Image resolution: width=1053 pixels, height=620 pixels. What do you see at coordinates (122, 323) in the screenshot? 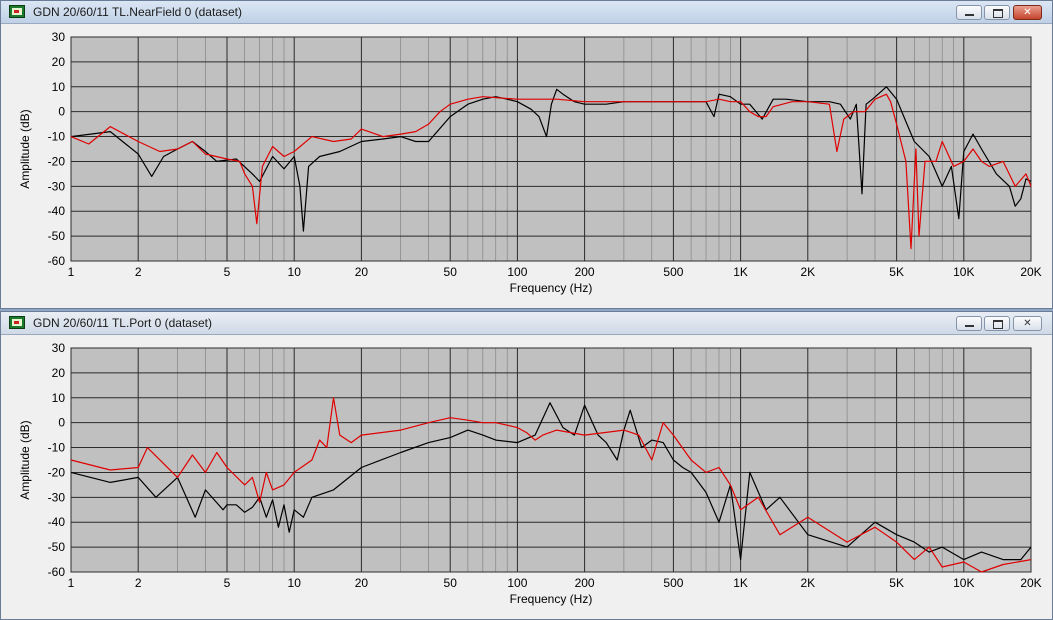
I see `window-title: GDN 20/60/11 TL.Port 0 (dataset)` at bounding box center [122, 323].